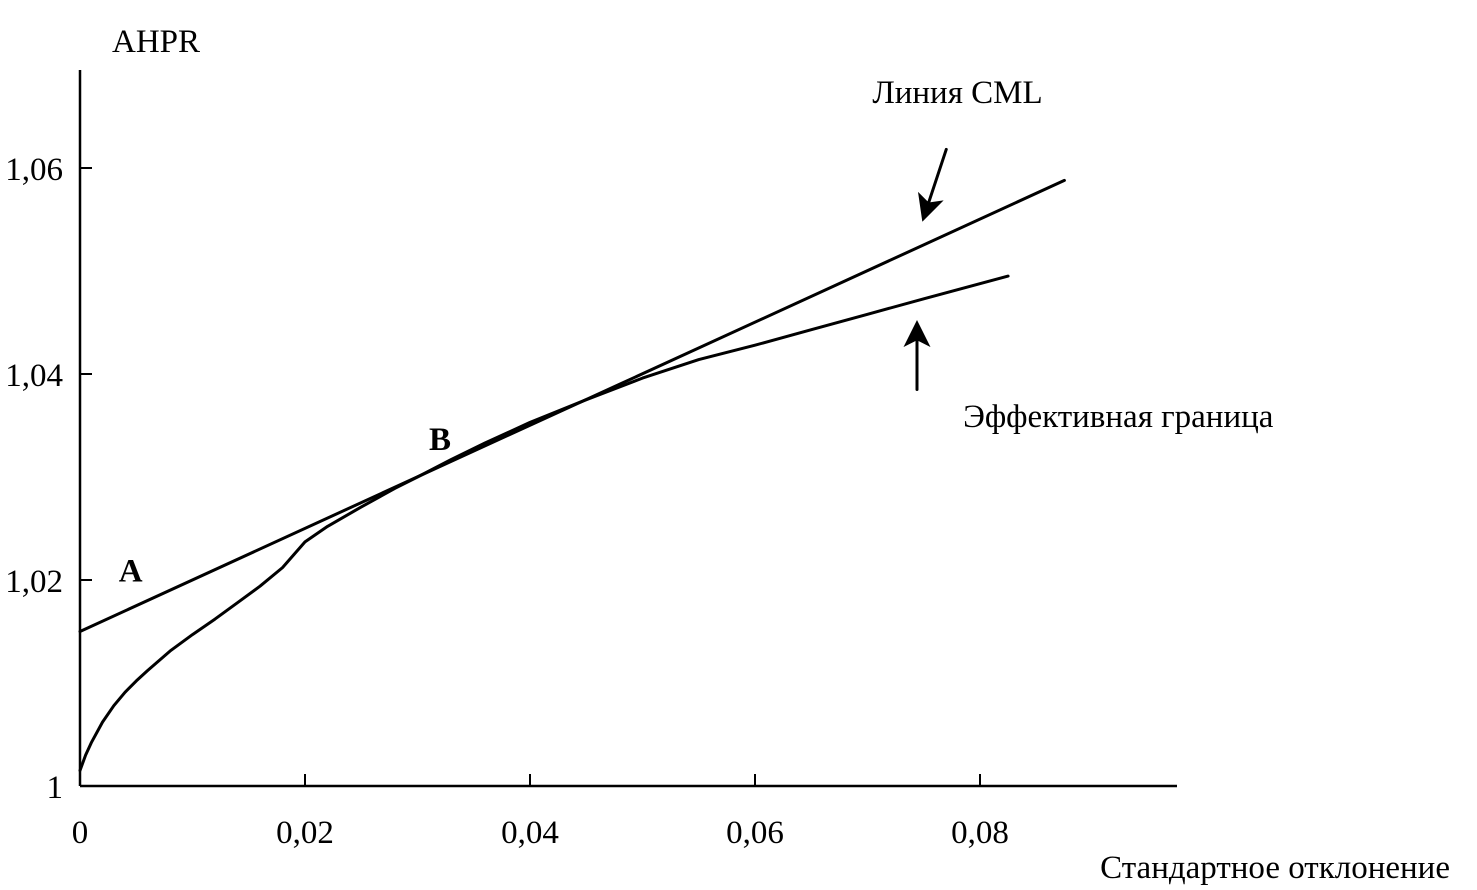  Describe the element at coordinates (980, 833) in the screenshot. I see `x-tick-label: 0,08` at that location.